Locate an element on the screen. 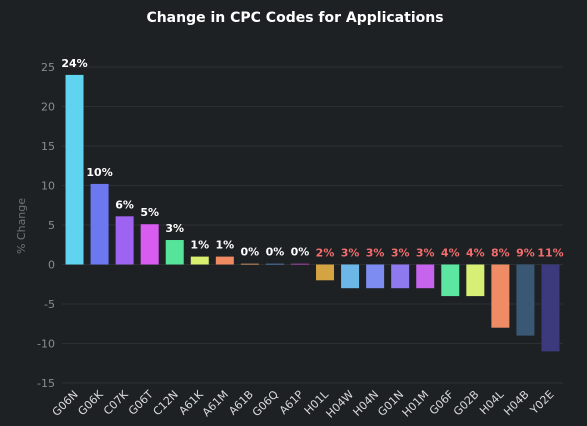  bar-g01n is located at coordinates (400, 276).